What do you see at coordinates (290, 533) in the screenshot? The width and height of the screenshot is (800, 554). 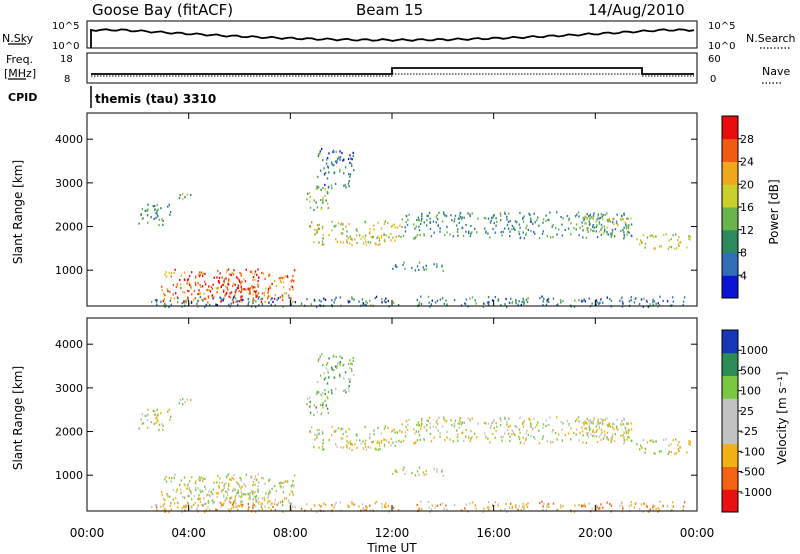 I see `x-tick-label: 08:00` at bounding box center [290, 533].